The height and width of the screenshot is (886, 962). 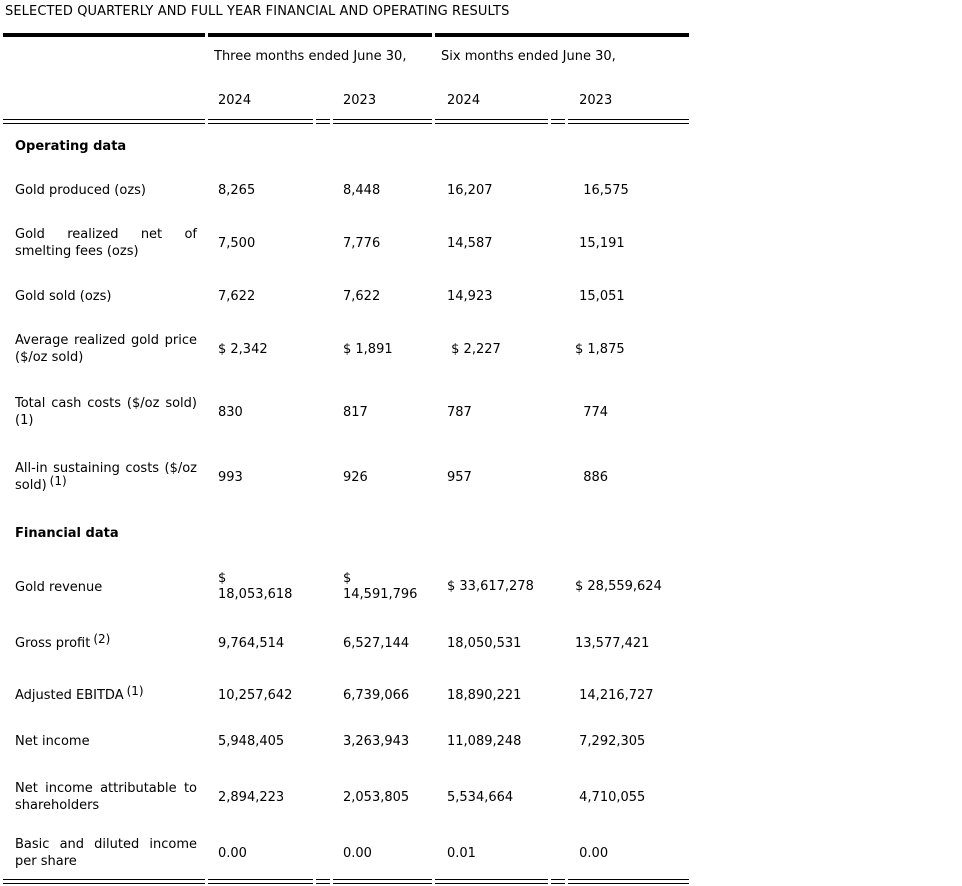 What do you see at coordinates (461, 853) in the screenshot?
I see `cell-6mo-2024: 0.01` at bounding box center [461, 853].